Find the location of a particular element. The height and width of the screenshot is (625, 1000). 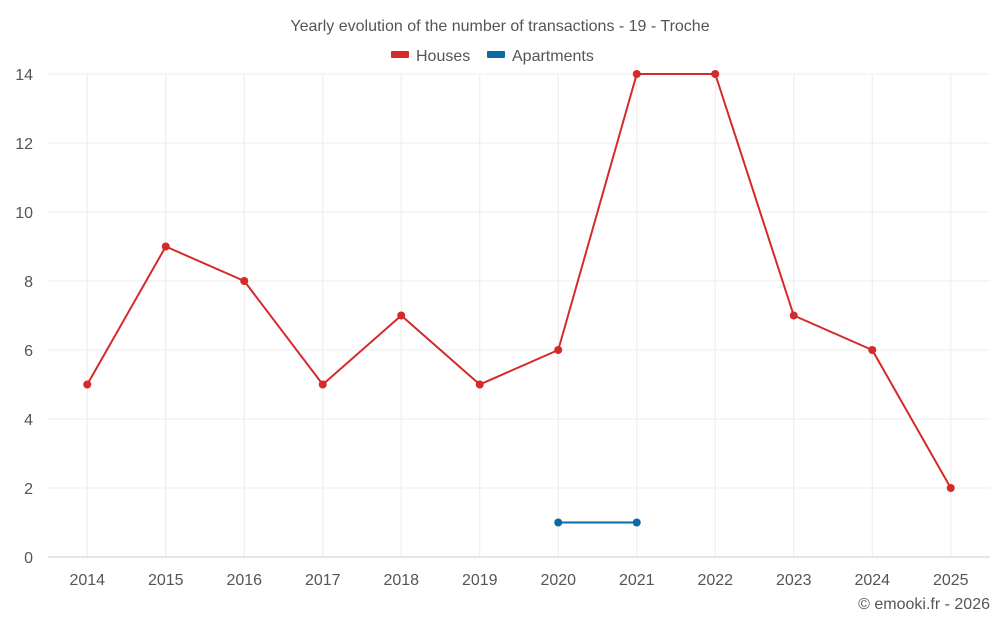

y-tick-label-6: 6 is located at coordinates (28, 351).